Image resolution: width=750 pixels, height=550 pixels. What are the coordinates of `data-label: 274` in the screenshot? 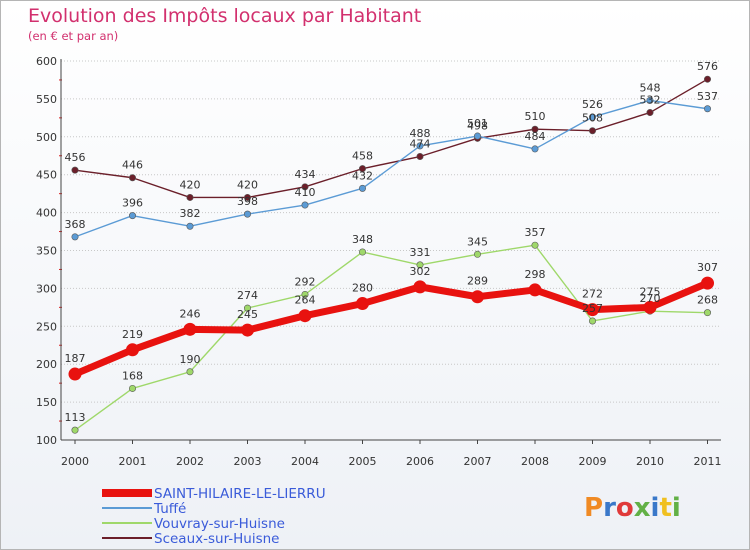 It's located at (247, 295).